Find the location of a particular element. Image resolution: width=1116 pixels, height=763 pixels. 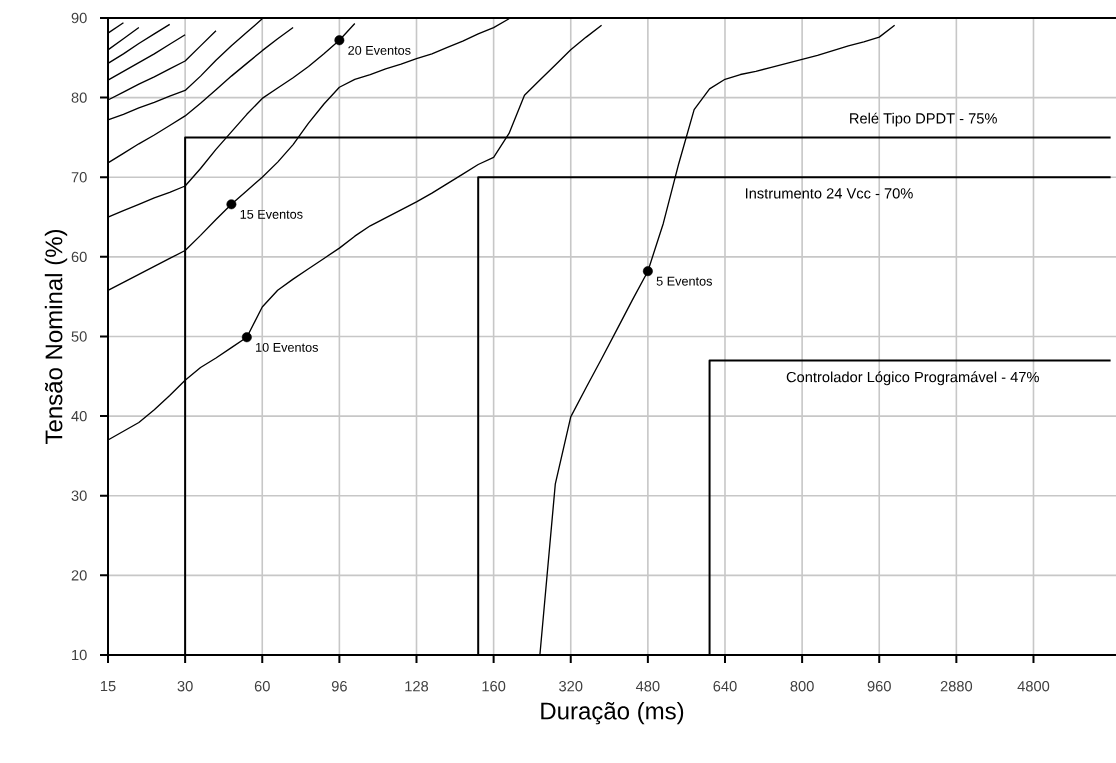

series-label: Controlador Lógico Programável - 47% is located at coordinates (912, 378).